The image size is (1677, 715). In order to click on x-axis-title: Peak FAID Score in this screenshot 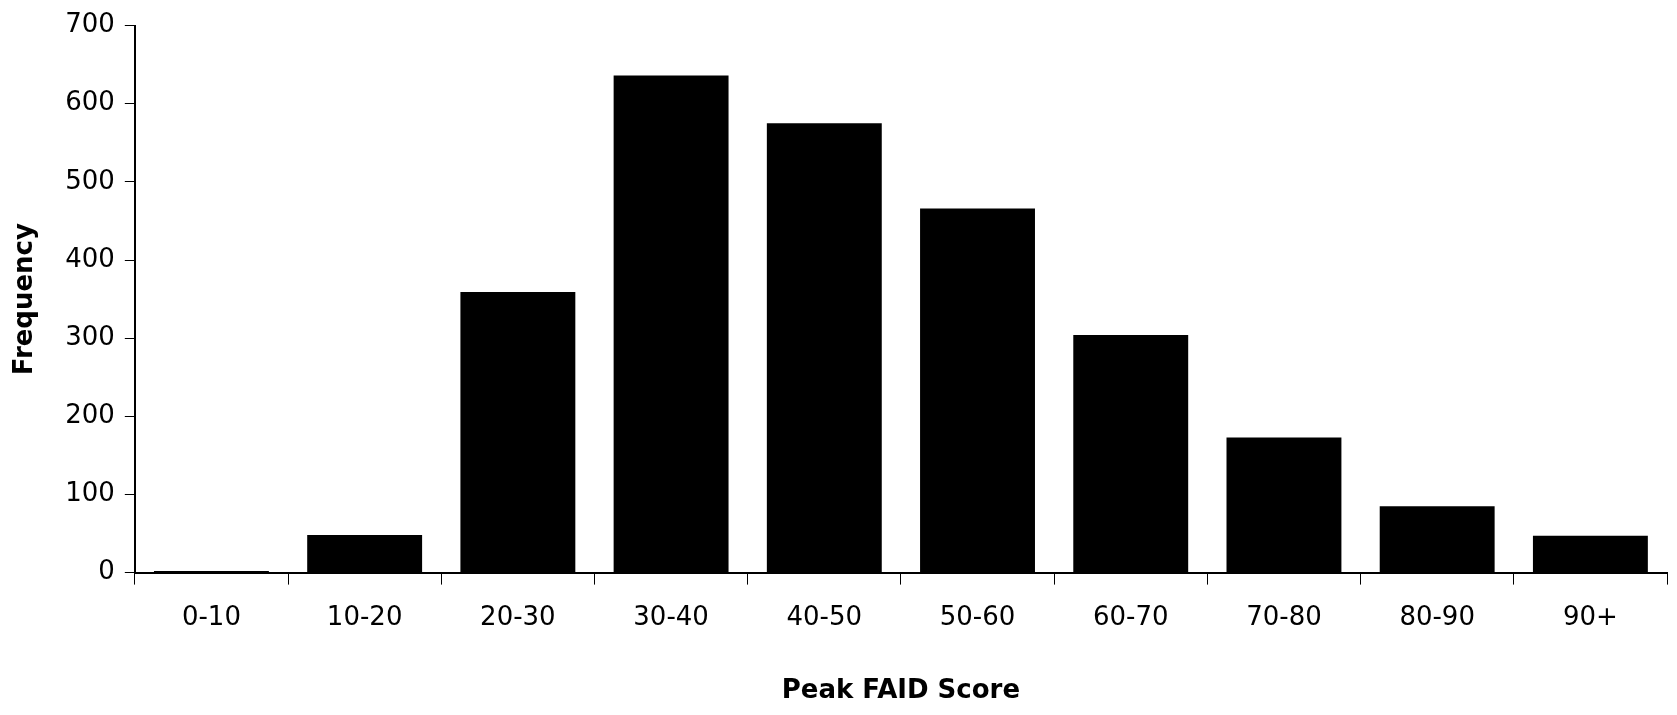, I will do `click(901, 689)`.